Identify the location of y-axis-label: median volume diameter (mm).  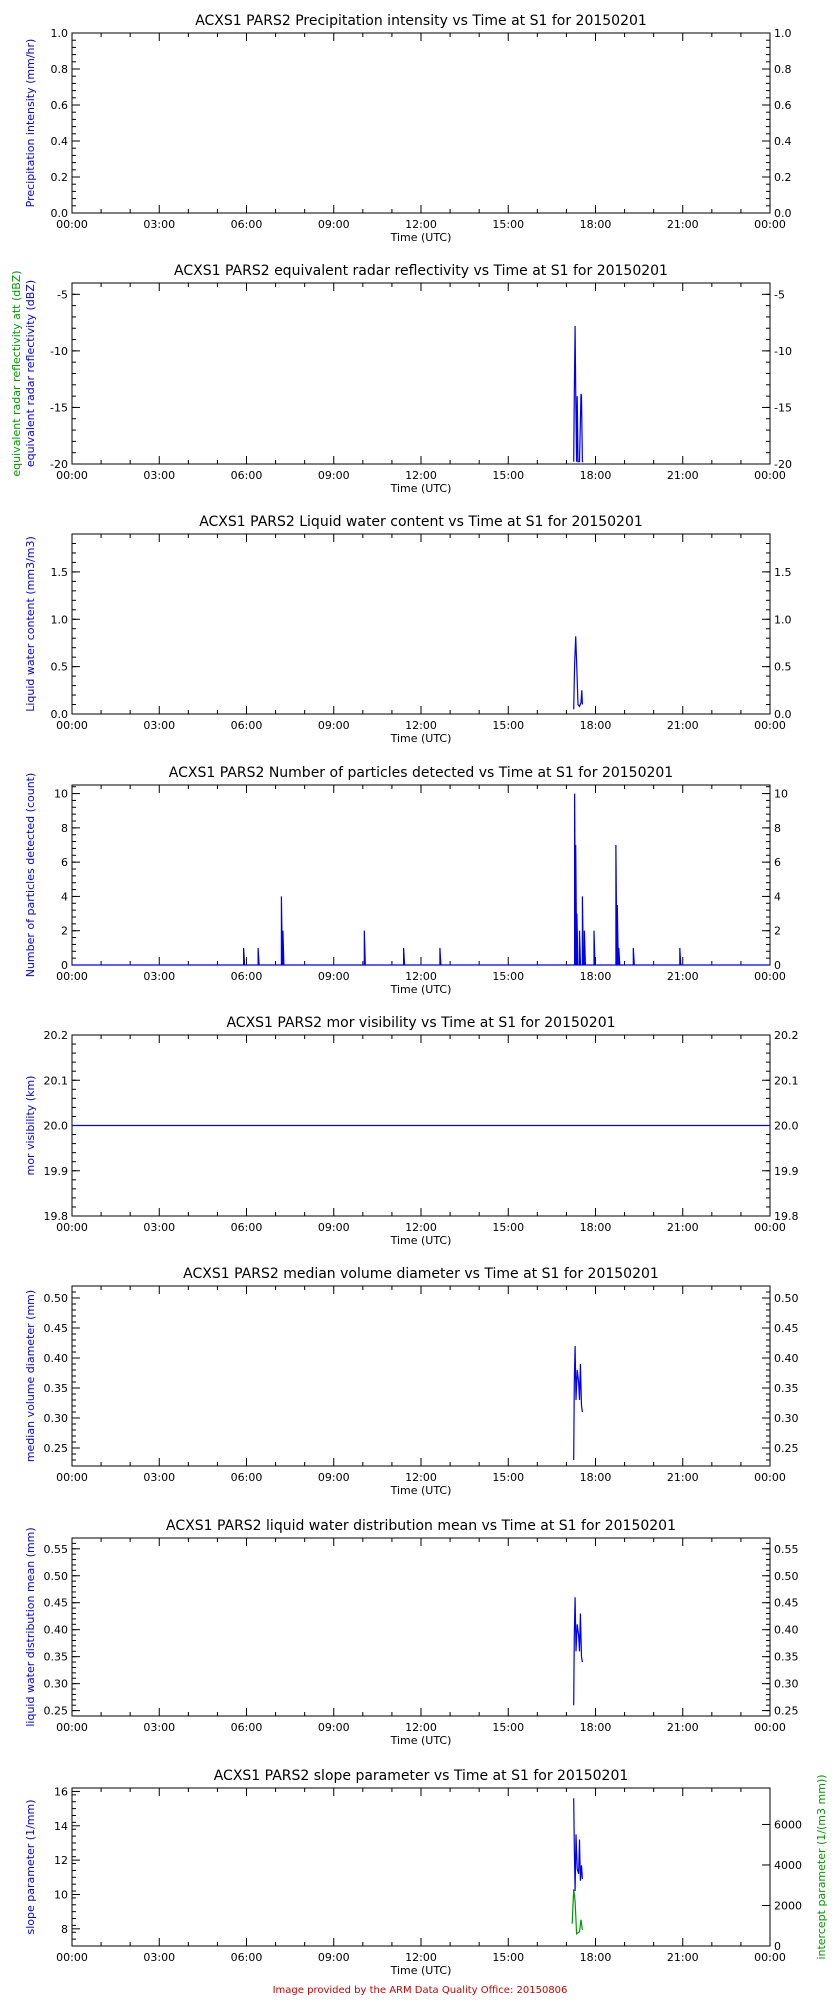
(30, 1376).